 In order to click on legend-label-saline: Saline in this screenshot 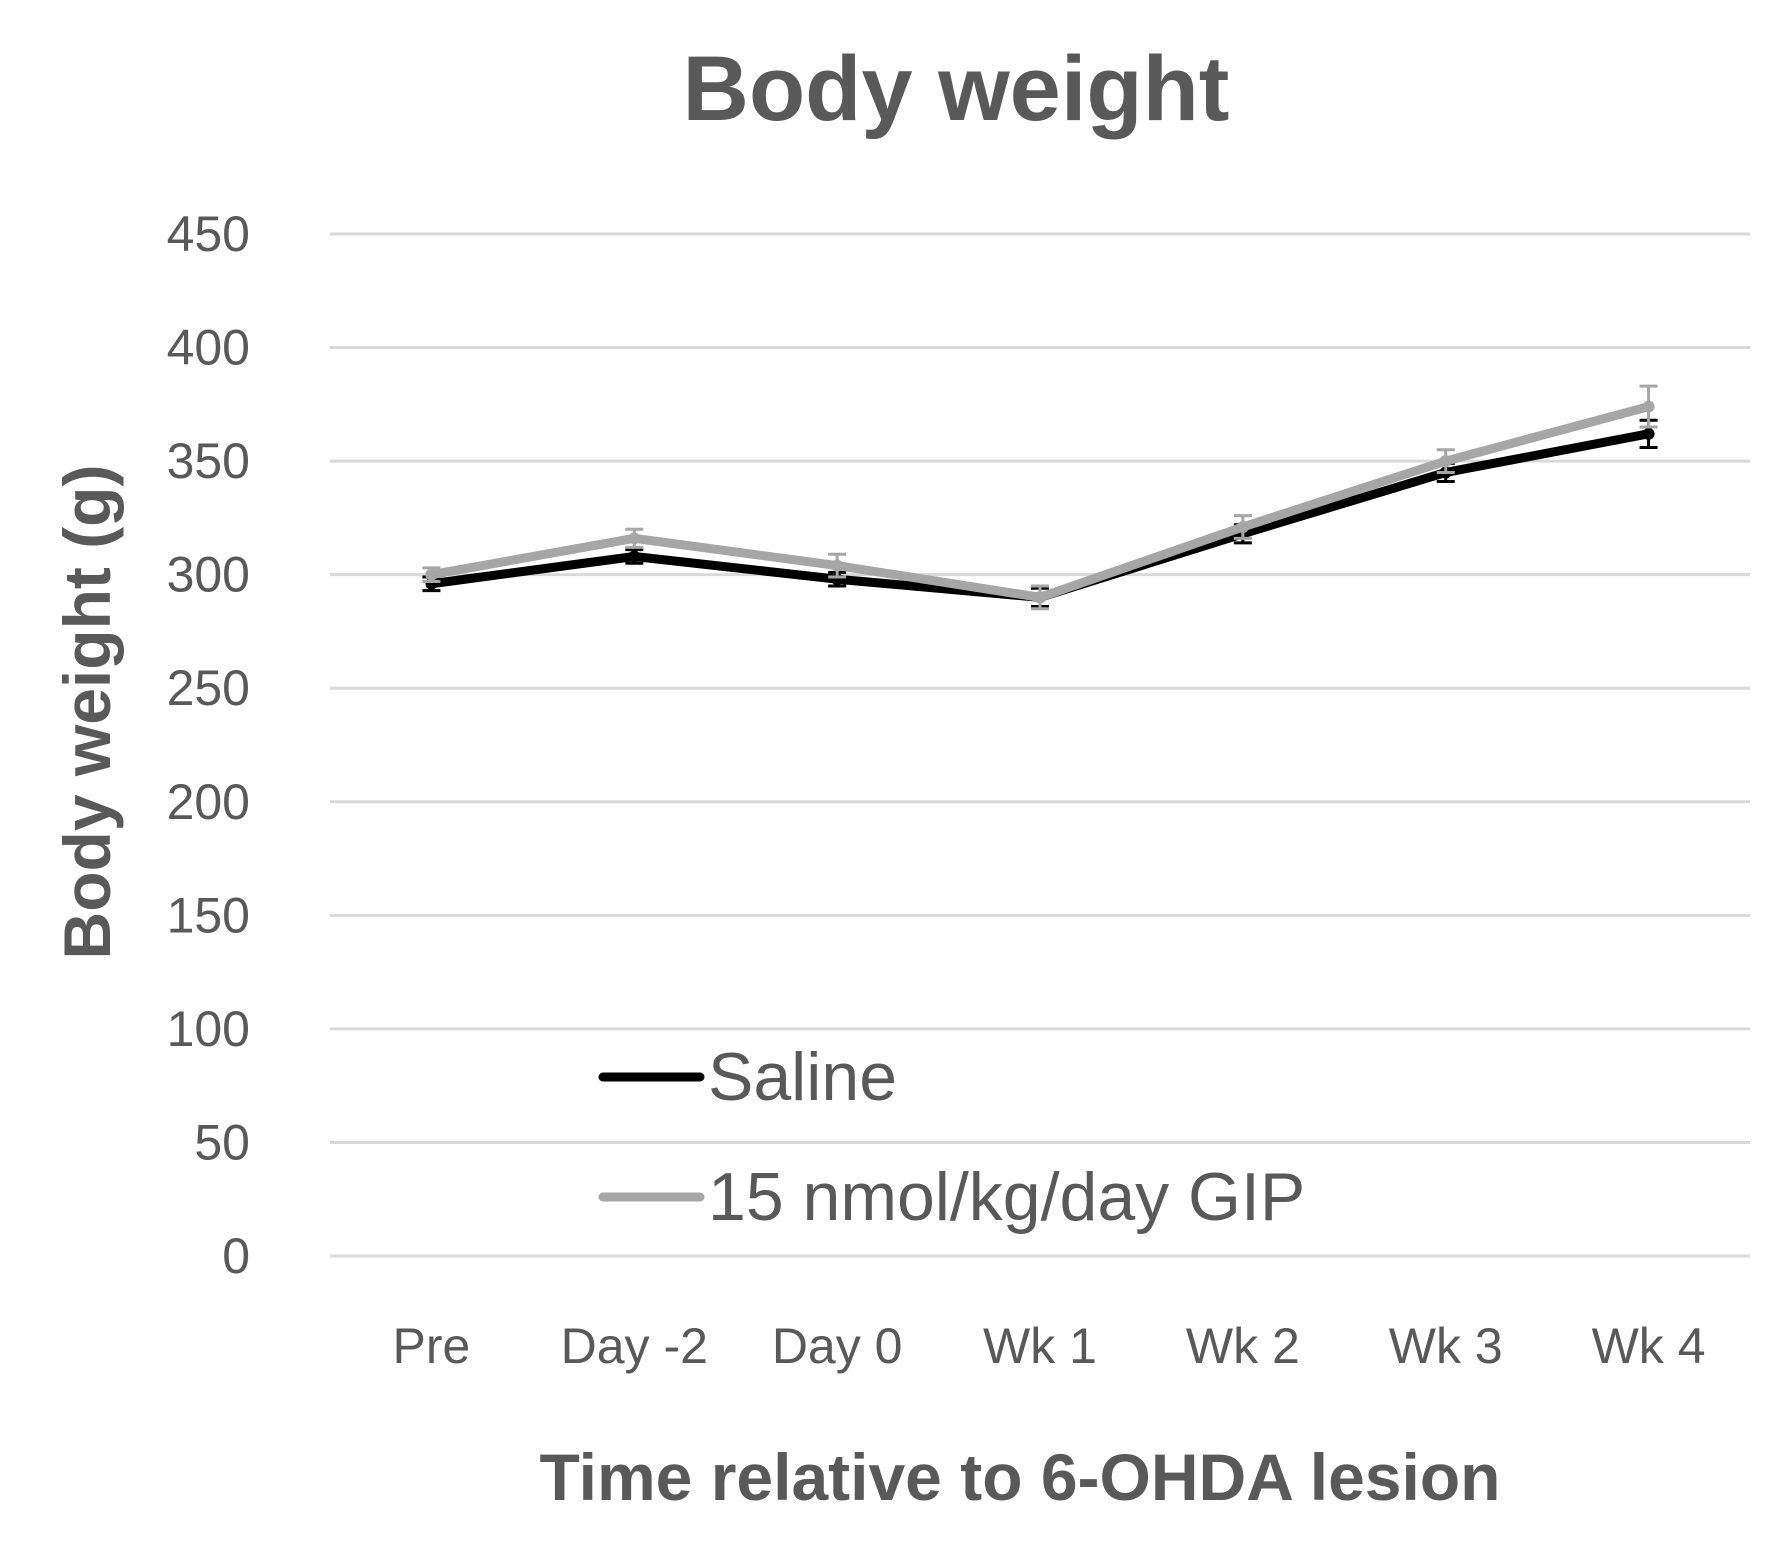, I will do `click(802, 1077)`.